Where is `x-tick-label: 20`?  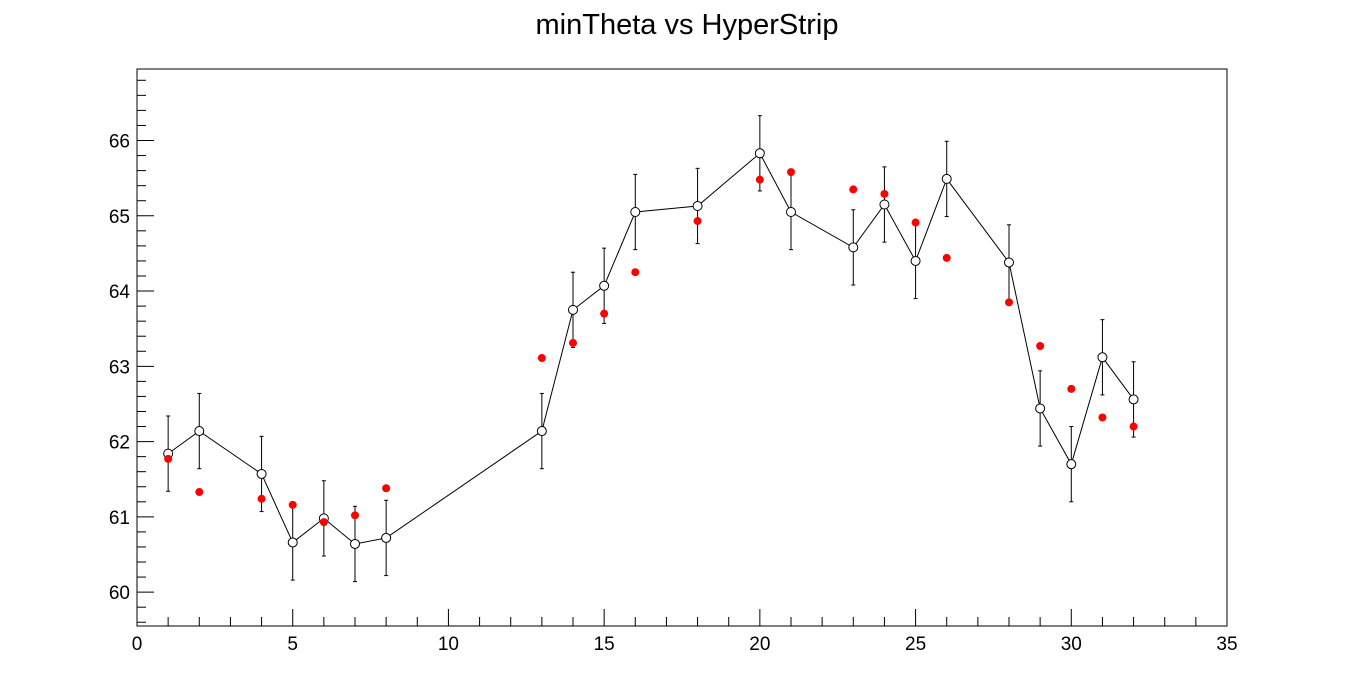 x-tick-label: 20 is located at coordinates (759, 644).